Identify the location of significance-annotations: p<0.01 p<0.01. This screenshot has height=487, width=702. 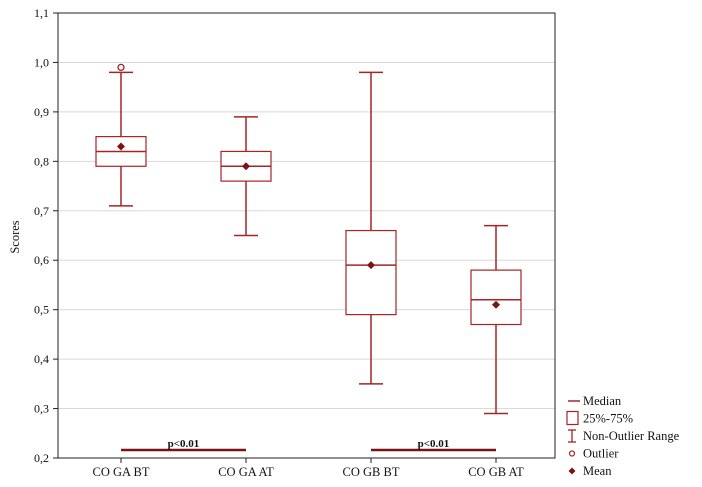
(308, 445).